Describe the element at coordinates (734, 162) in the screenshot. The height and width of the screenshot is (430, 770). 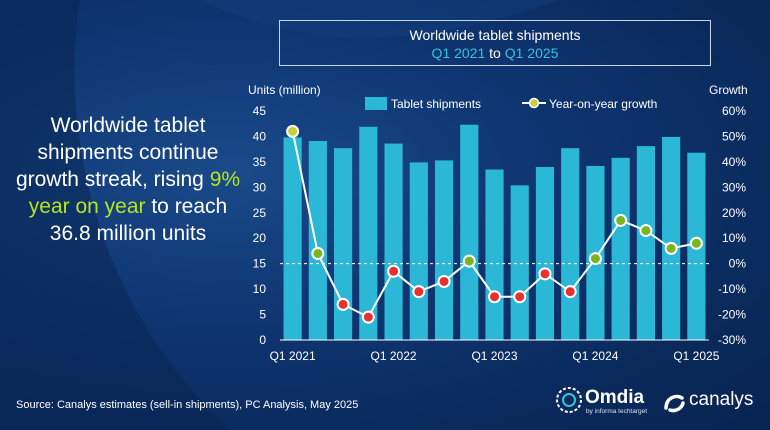
I see `y-right-tick-label: 40%` at that location.